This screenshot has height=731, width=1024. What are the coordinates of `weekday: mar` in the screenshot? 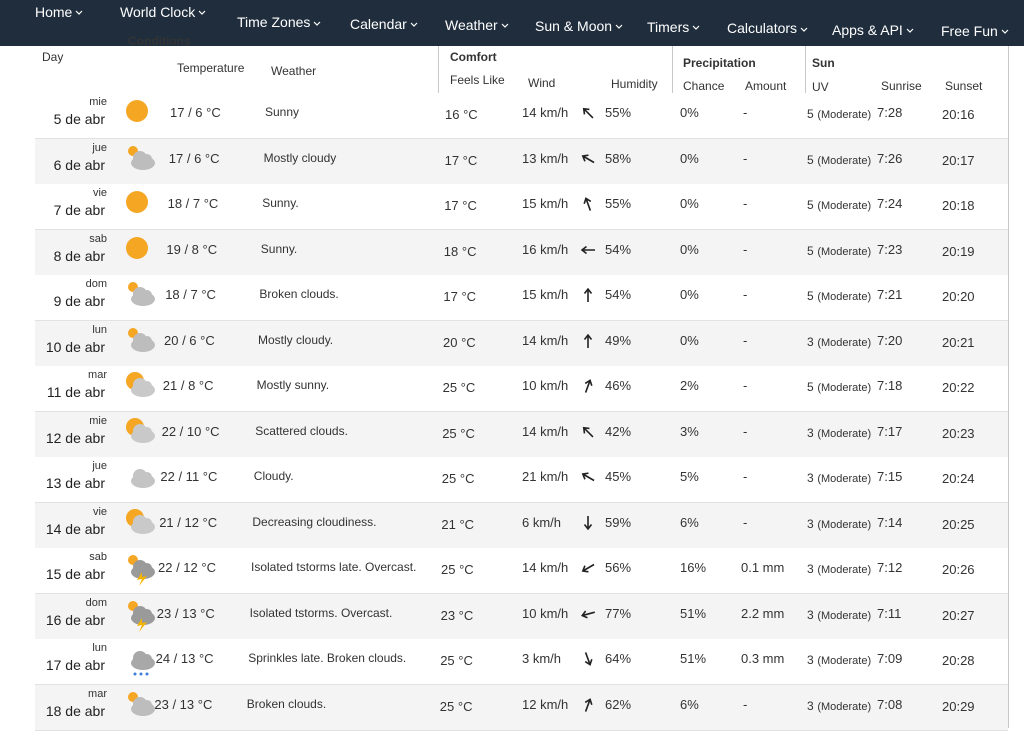 It's located at (97, 693).